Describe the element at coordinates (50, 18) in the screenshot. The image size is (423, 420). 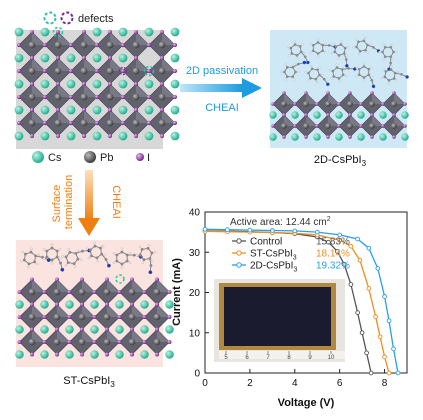
I see `cs-defect-icon` at that location.